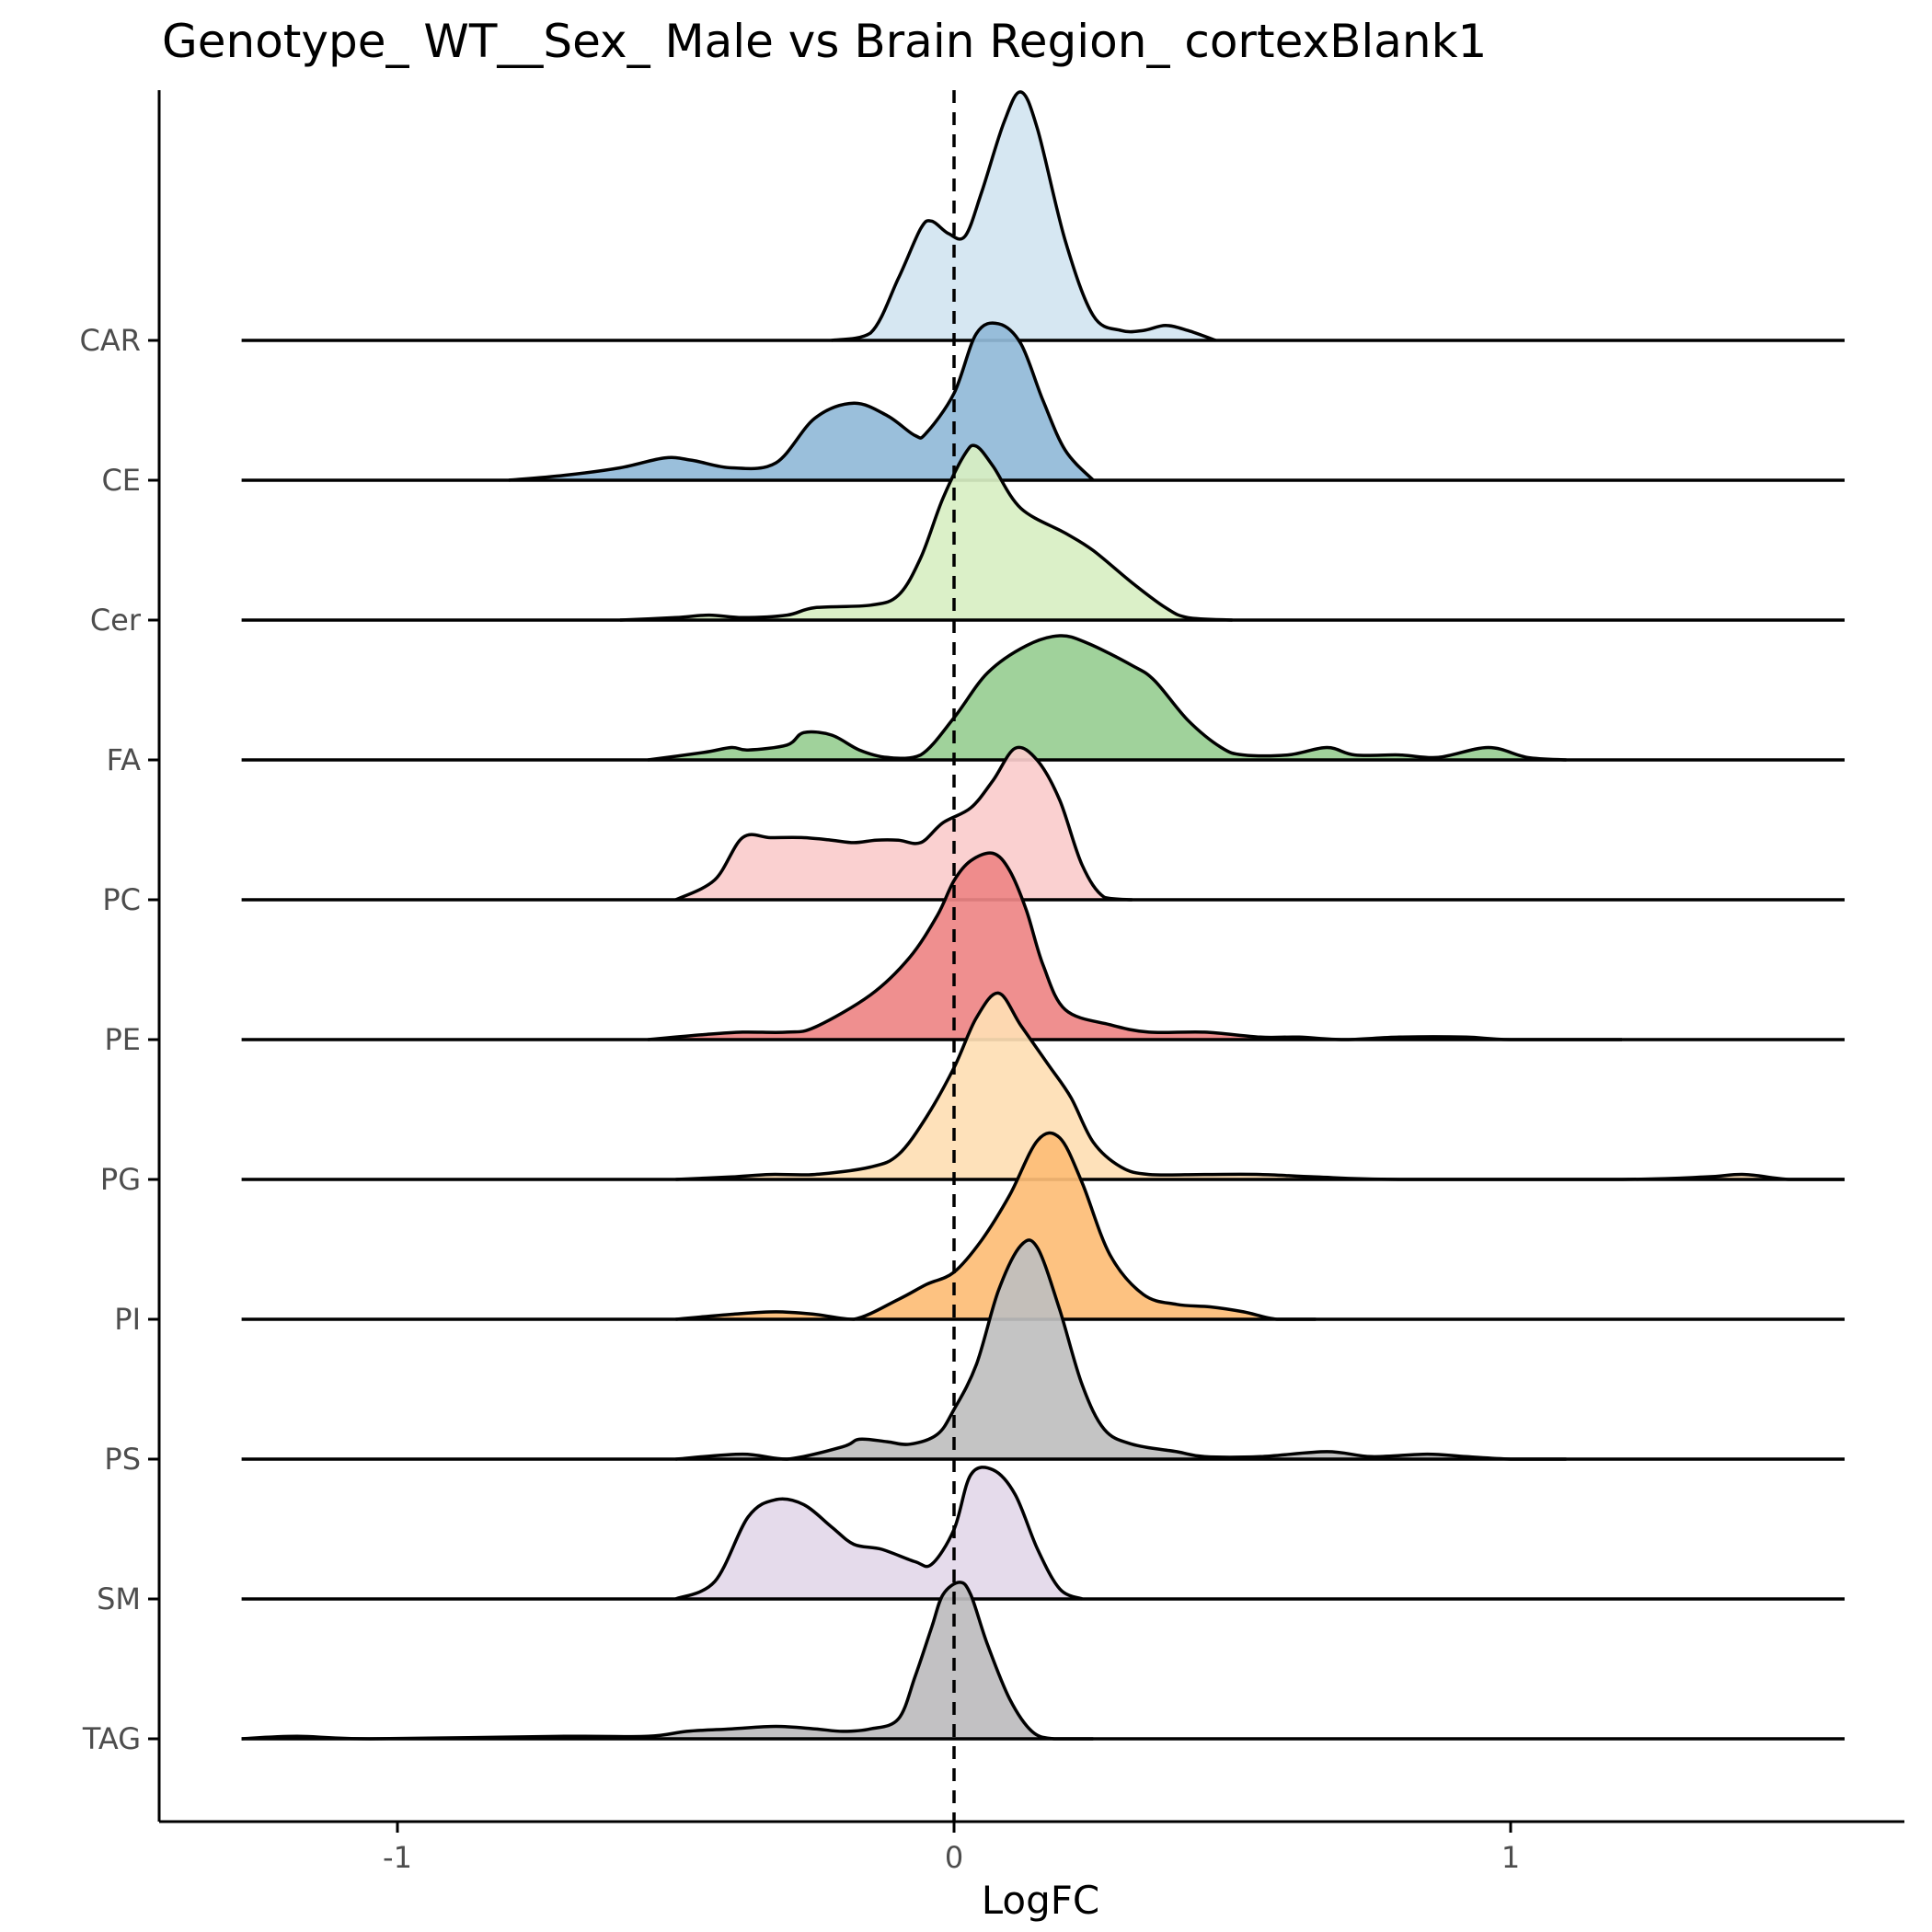  What do you see at coordinates (121, 480) in the screenshot?
I see `y-tick-label-ce: CE` at bounding box center [121, 480].